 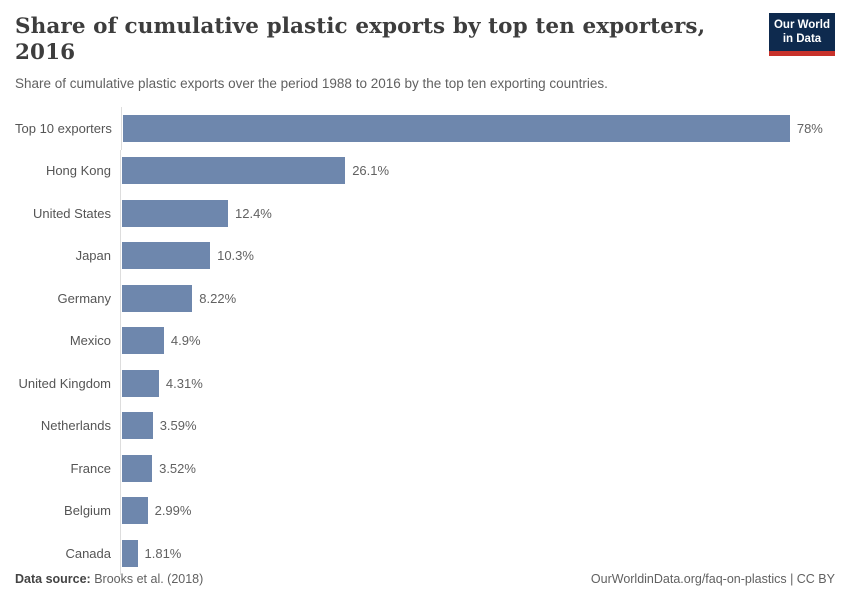 I want to click on chart-row: Mexico 4.9%, so click(x=425, y=341).